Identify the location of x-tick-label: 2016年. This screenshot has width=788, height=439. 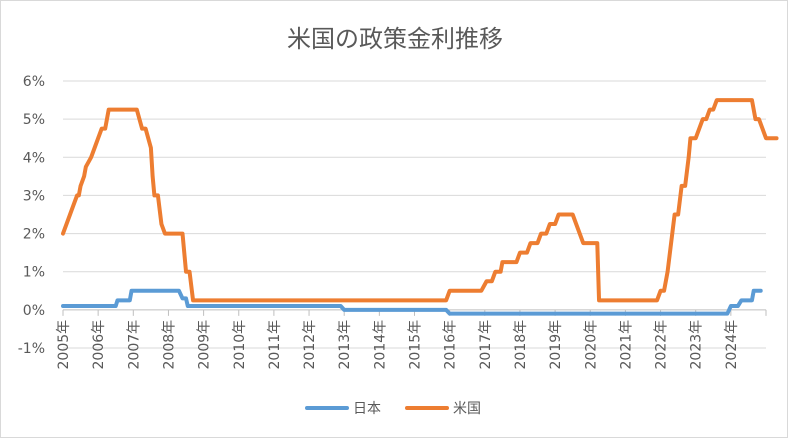
(451, 345).